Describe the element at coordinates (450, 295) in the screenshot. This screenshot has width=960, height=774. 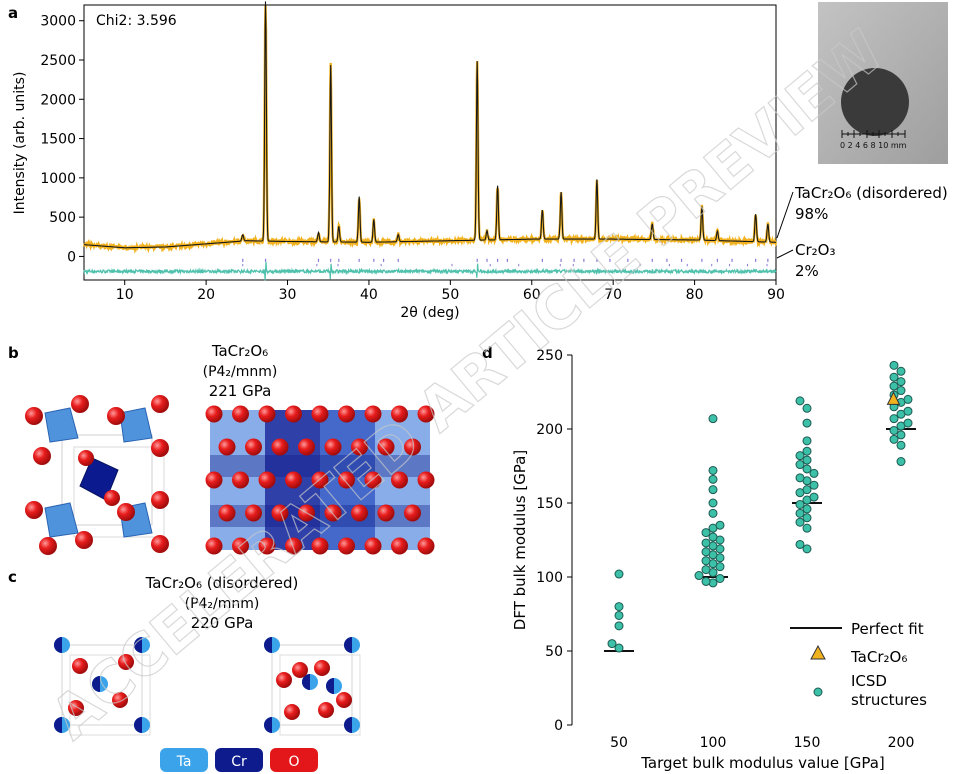
I see `xrd-xtick-label: 50` at that location.